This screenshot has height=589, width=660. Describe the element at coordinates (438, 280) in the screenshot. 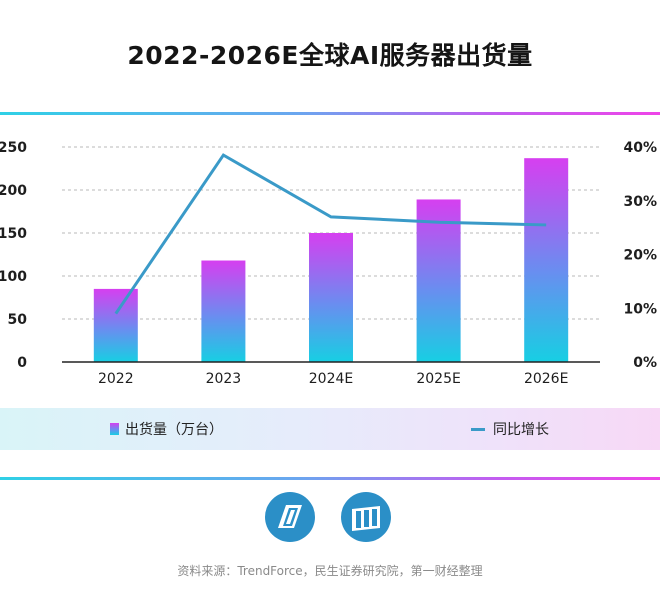

I see `bar-2025E` at that location.